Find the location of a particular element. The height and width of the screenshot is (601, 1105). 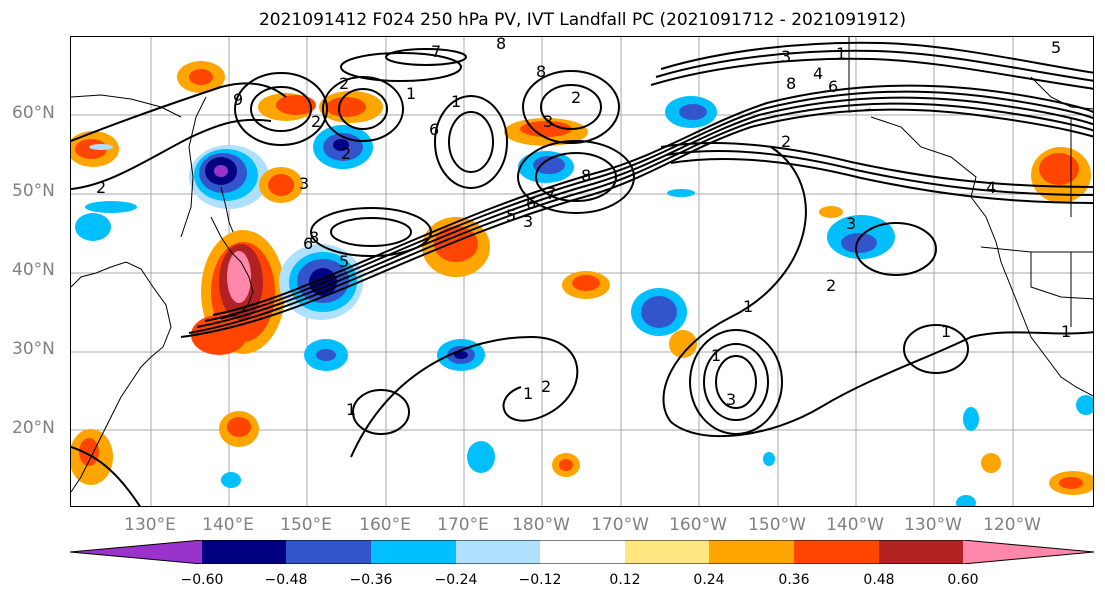

pv-colorbar is located at coordinates (582, 552).